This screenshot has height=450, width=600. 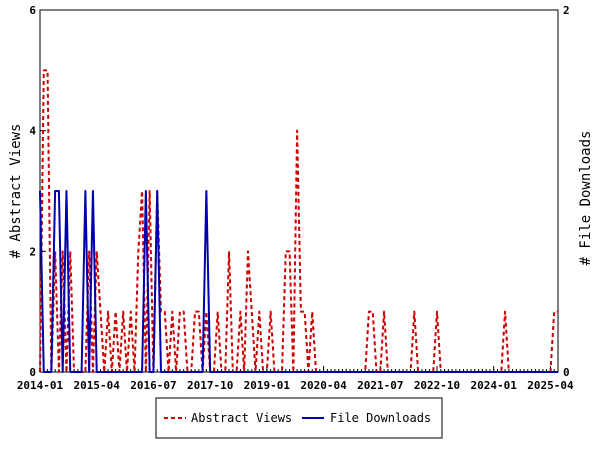 What do you see at coordinates (323, 385) in the screenshot?
I see `x-tick-label: 2020-04` at bounding box center [323, 385].